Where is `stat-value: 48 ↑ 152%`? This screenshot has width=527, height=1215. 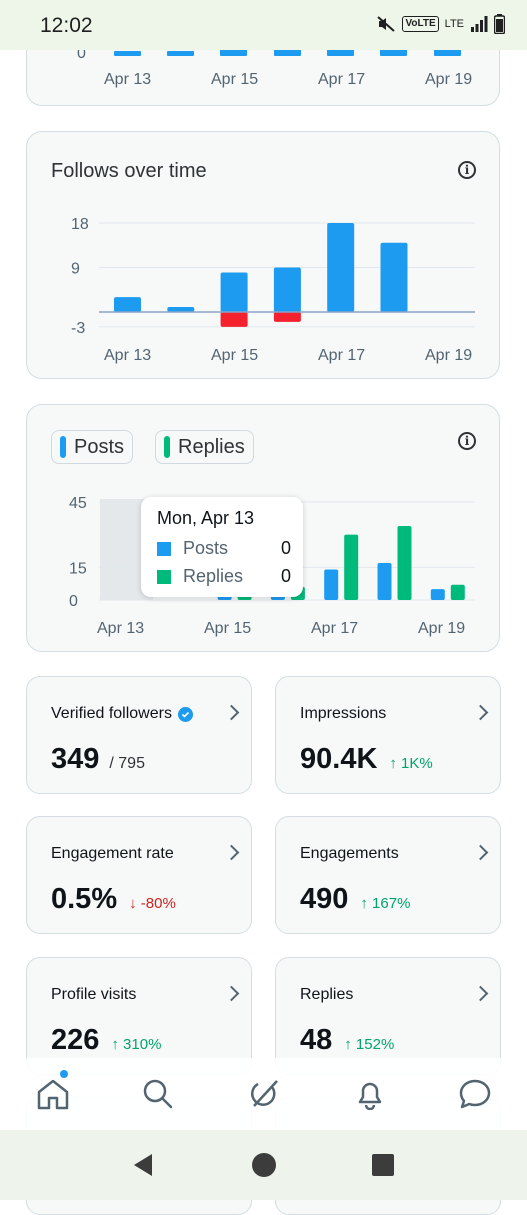
stat-value: 48 ↑ 152% is located at coordinates (347, 1040).